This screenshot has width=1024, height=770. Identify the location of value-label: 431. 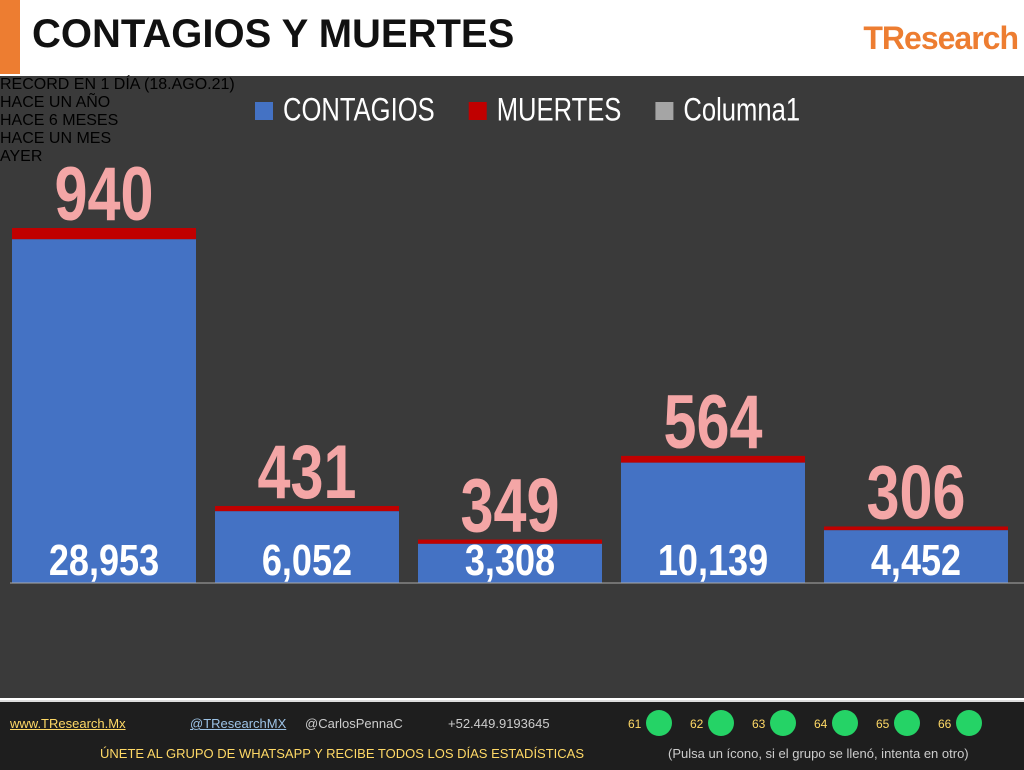
(307, 472).